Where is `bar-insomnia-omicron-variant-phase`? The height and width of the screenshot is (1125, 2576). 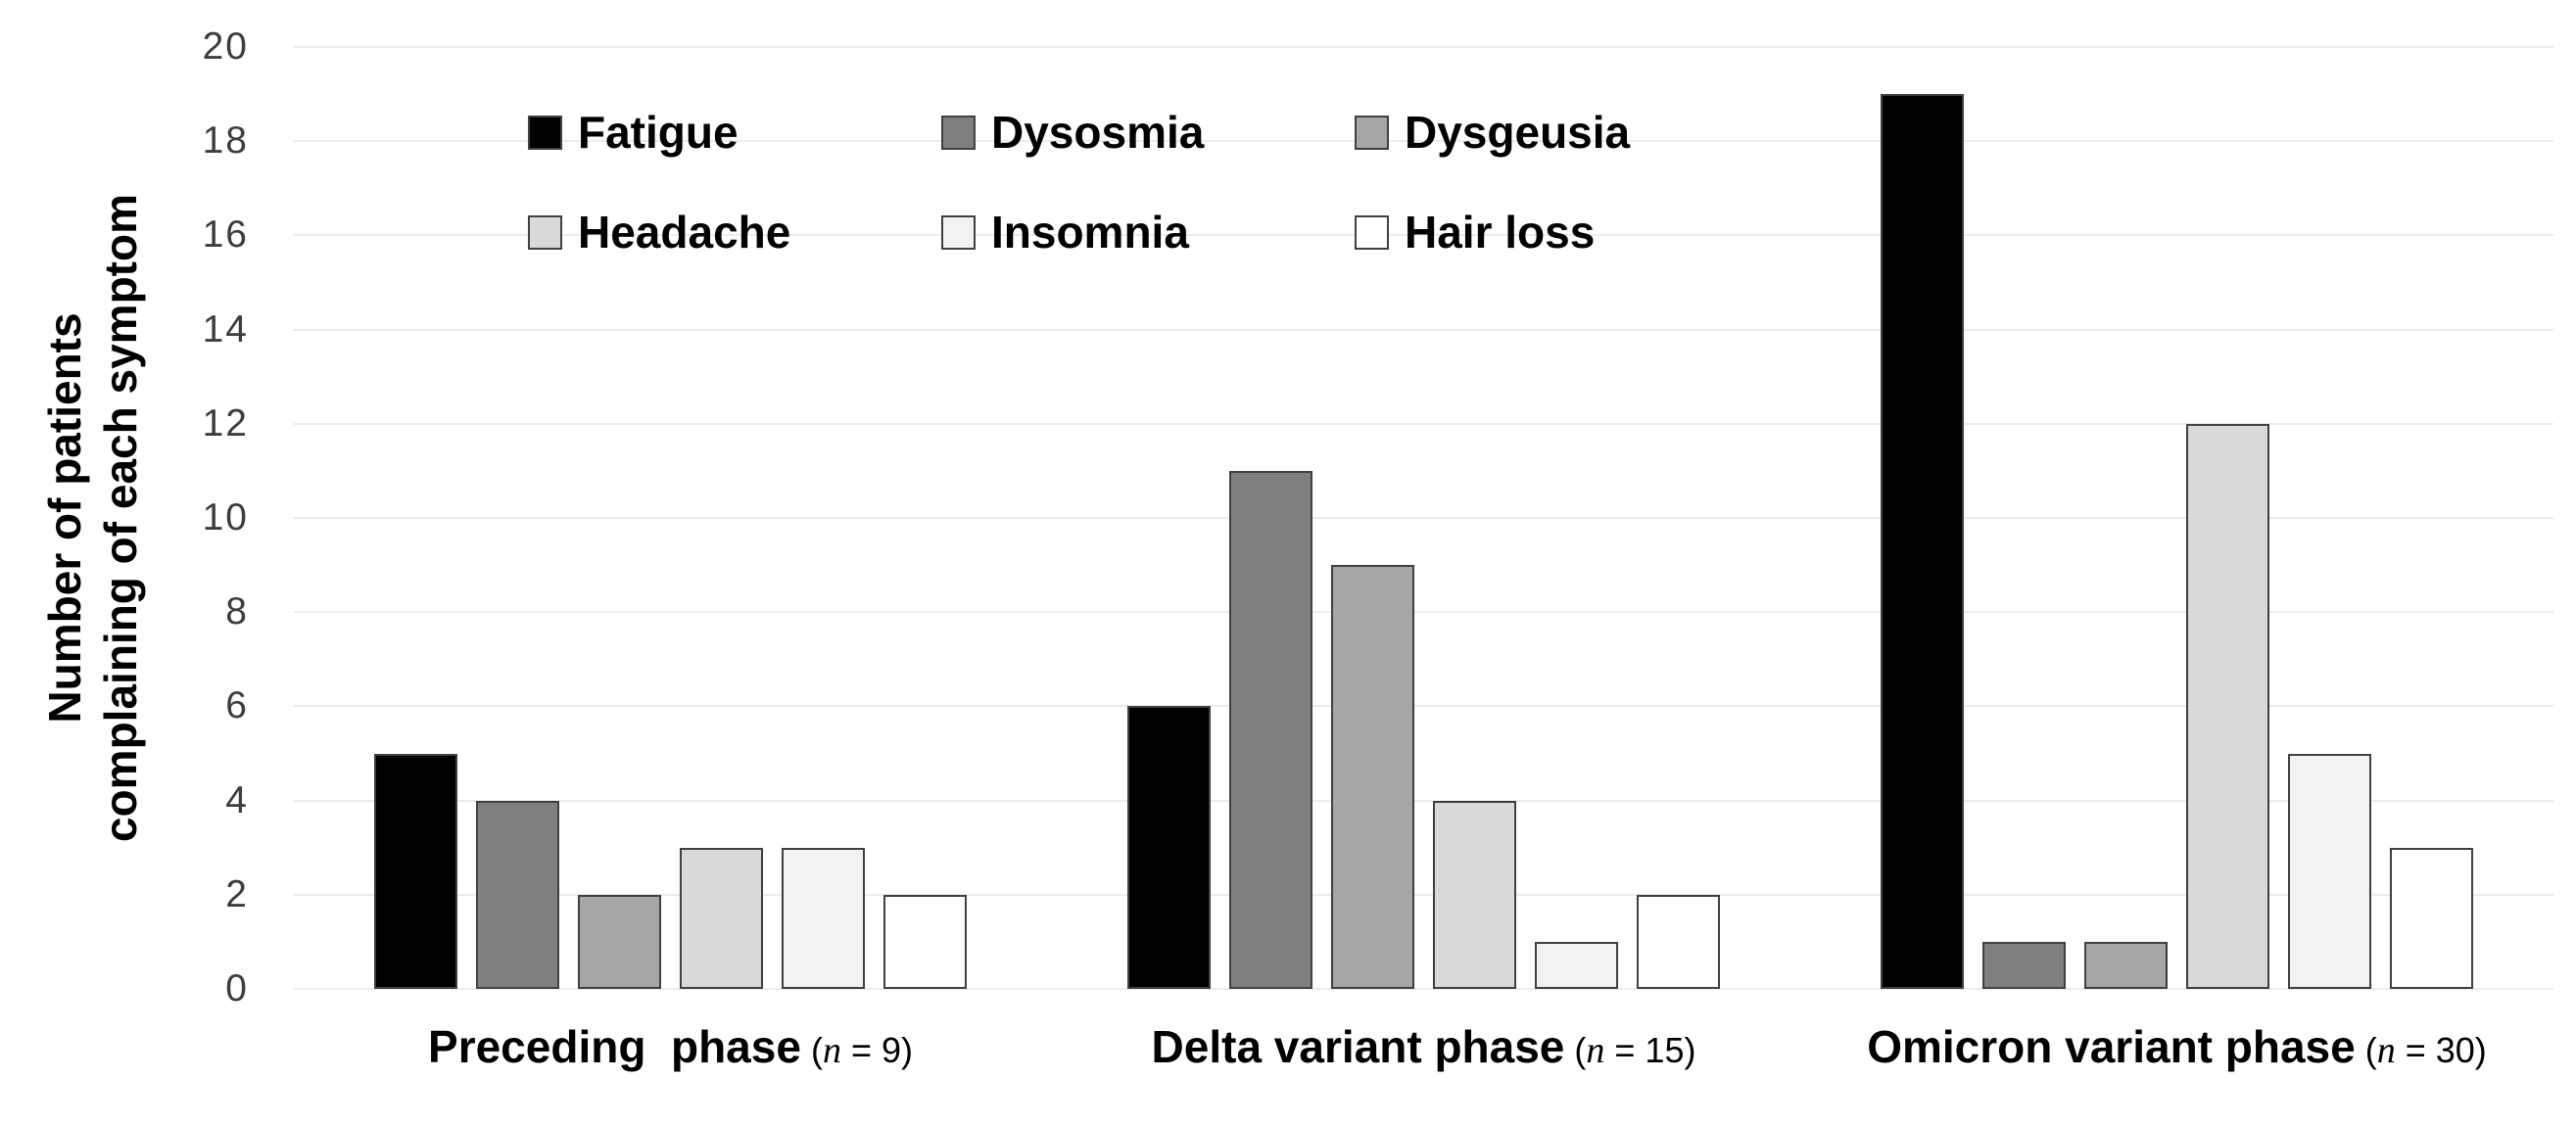
bar-insomnia-omicron-variant-phase is located at coordinates (2330, 871).